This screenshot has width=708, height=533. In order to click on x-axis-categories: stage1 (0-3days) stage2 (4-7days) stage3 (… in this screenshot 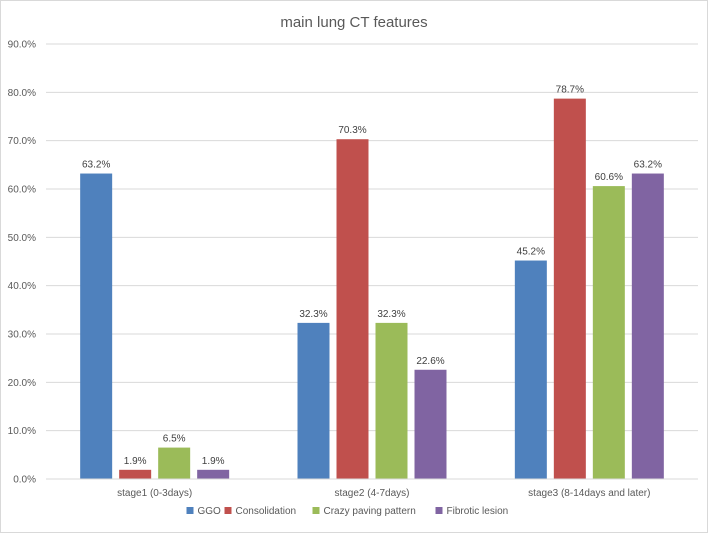, I will do `click(383, 493)`.